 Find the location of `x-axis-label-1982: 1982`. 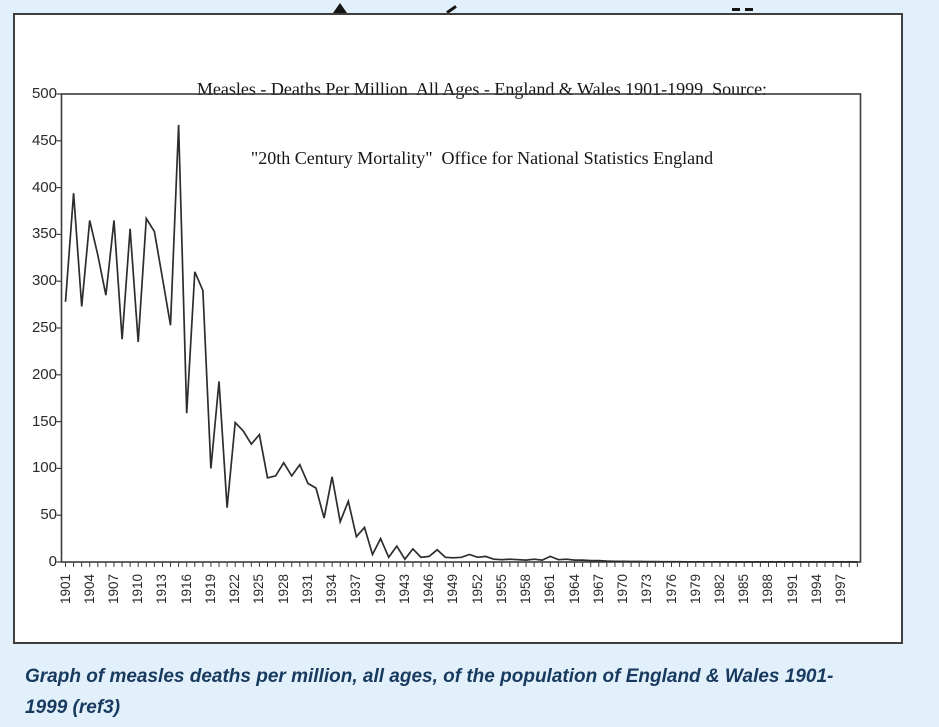

x-axis-label-1982: 1982 is located at coordinates (719, 589).